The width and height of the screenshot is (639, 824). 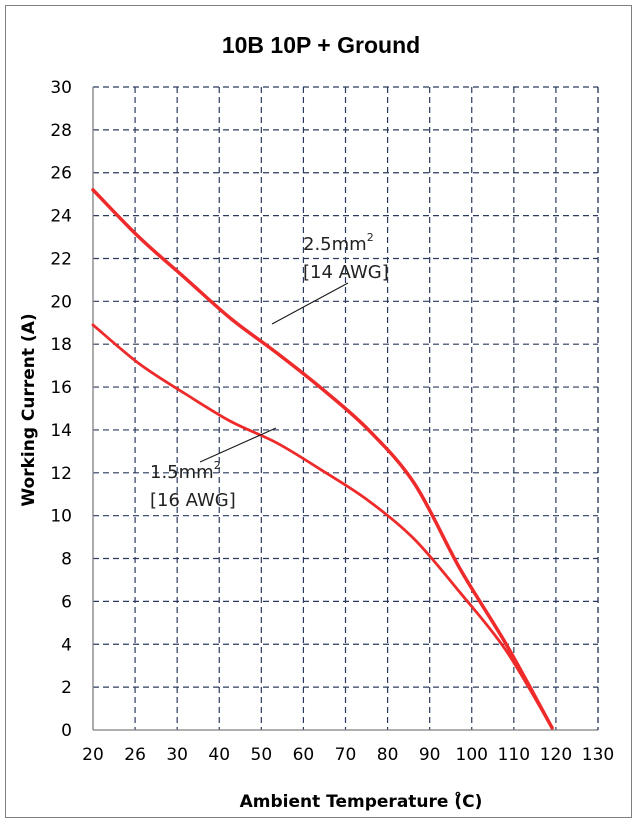 What do you see at coordinates (370, 237) in the screenshot?
I see `annotation-superscript-0: 2` at bounding box center [370, 237].